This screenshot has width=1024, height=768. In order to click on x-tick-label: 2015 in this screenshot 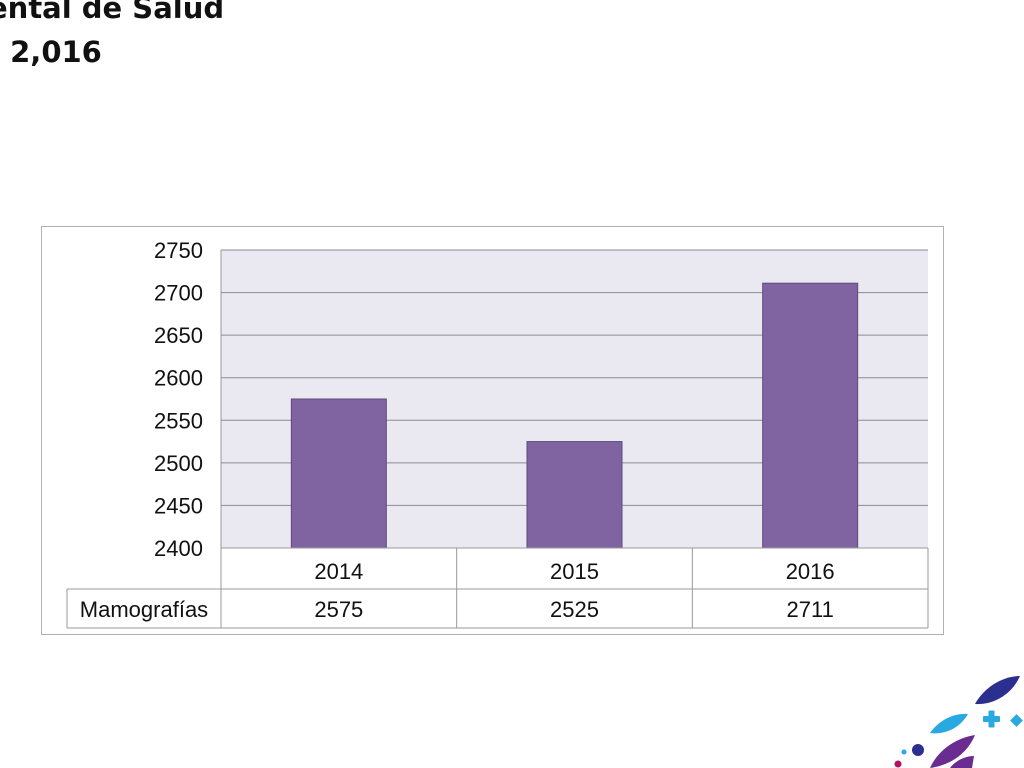, I will do `click(574, 571)`.